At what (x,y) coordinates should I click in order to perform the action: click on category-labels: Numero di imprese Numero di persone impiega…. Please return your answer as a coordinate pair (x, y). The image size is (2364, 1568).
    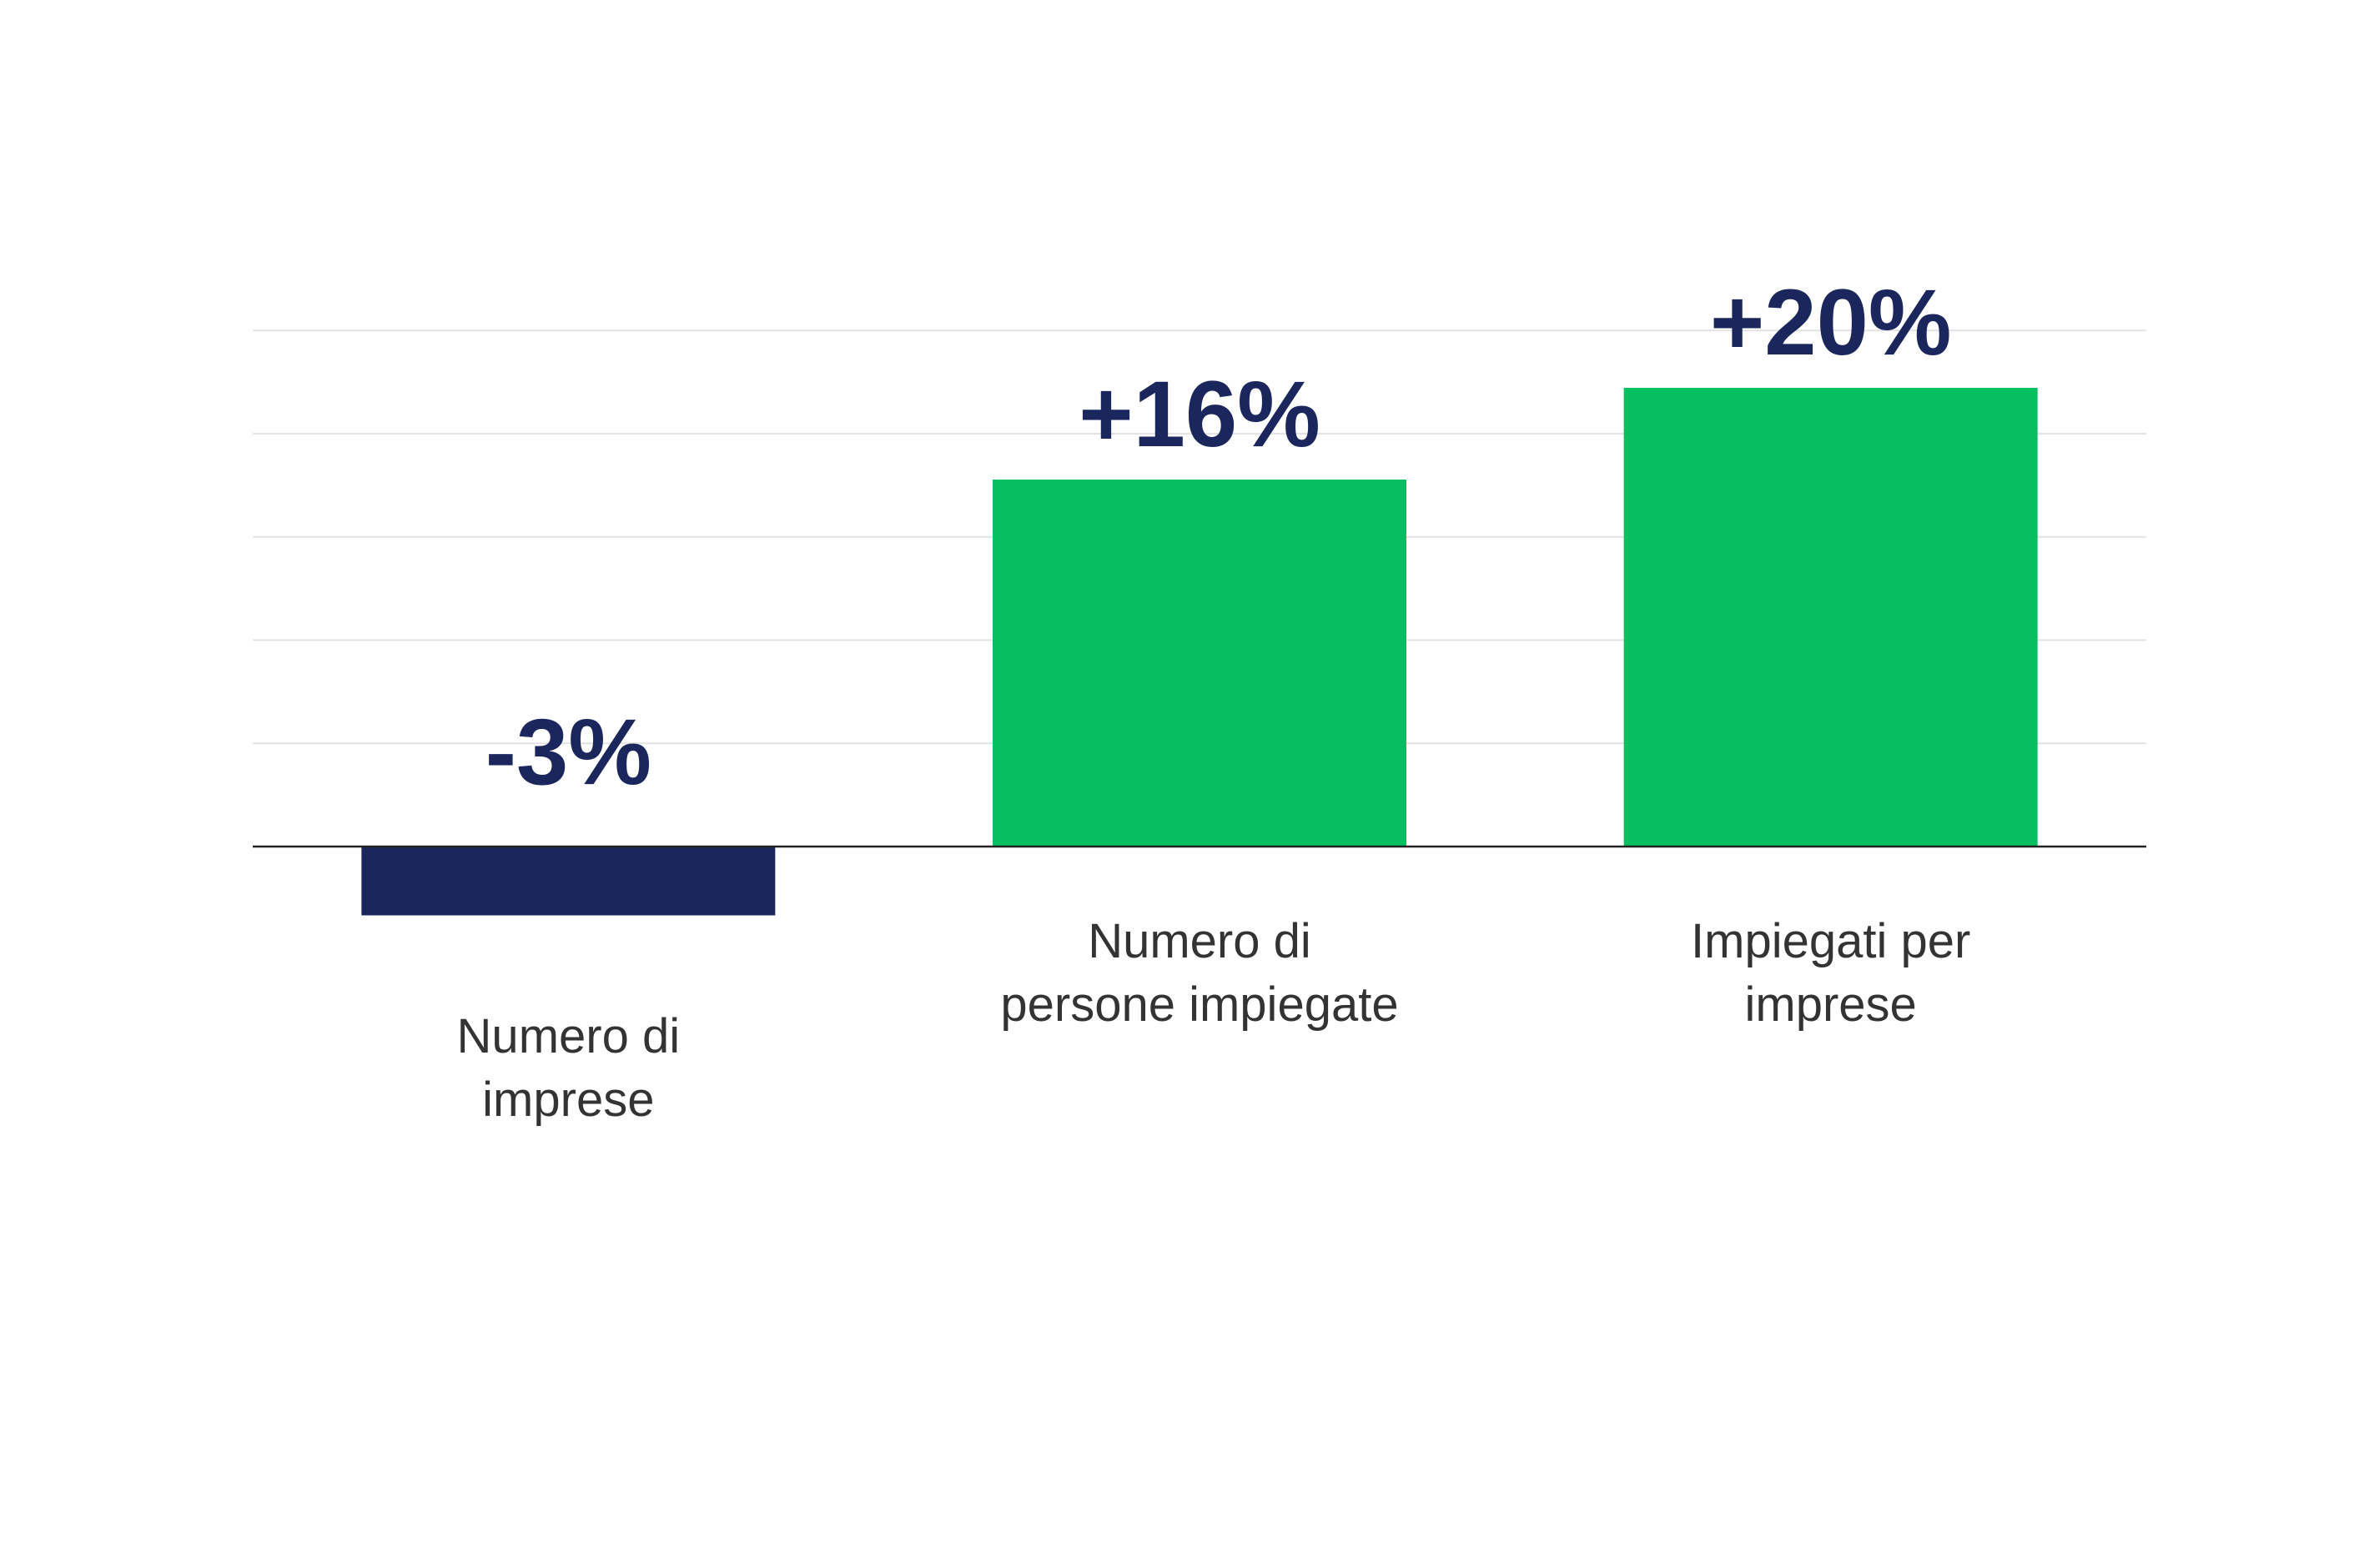
    Looking at the image, I should click on (1214, 1020).